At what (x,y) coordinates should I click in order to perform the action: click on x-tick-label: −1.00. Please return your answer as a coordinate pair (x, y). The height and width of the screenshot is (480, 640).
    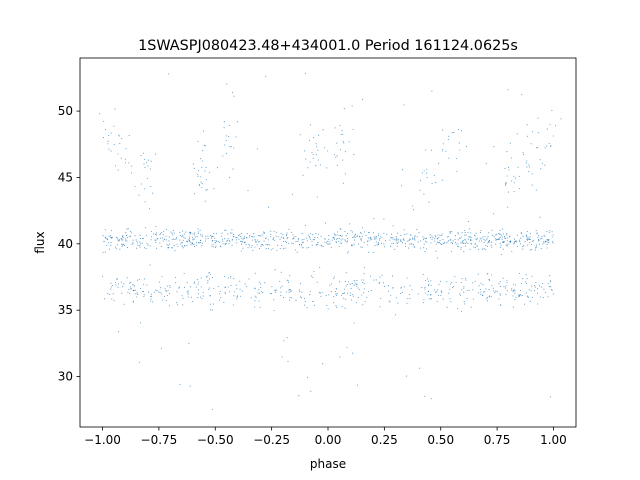
    Looking at the image, I should click on (102, 440).